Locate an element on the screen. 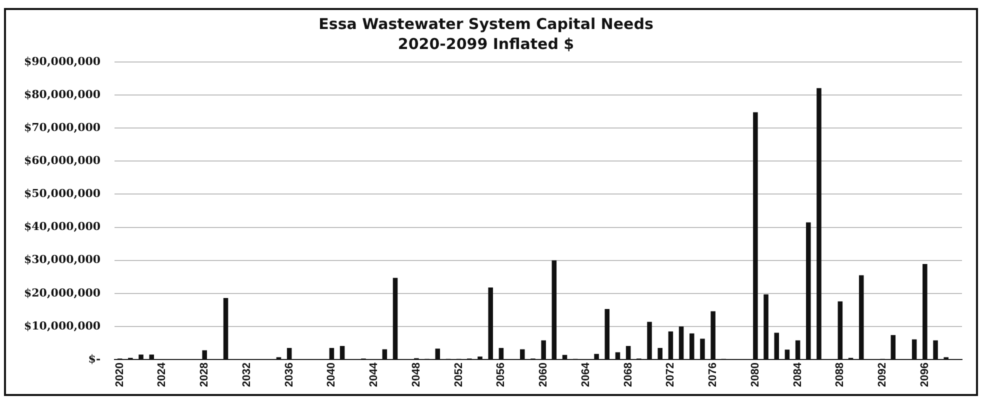 The height and width of the screenshot is (402, 984). y-tick-label: $90,000,000 is located at coordinates (62, 61).